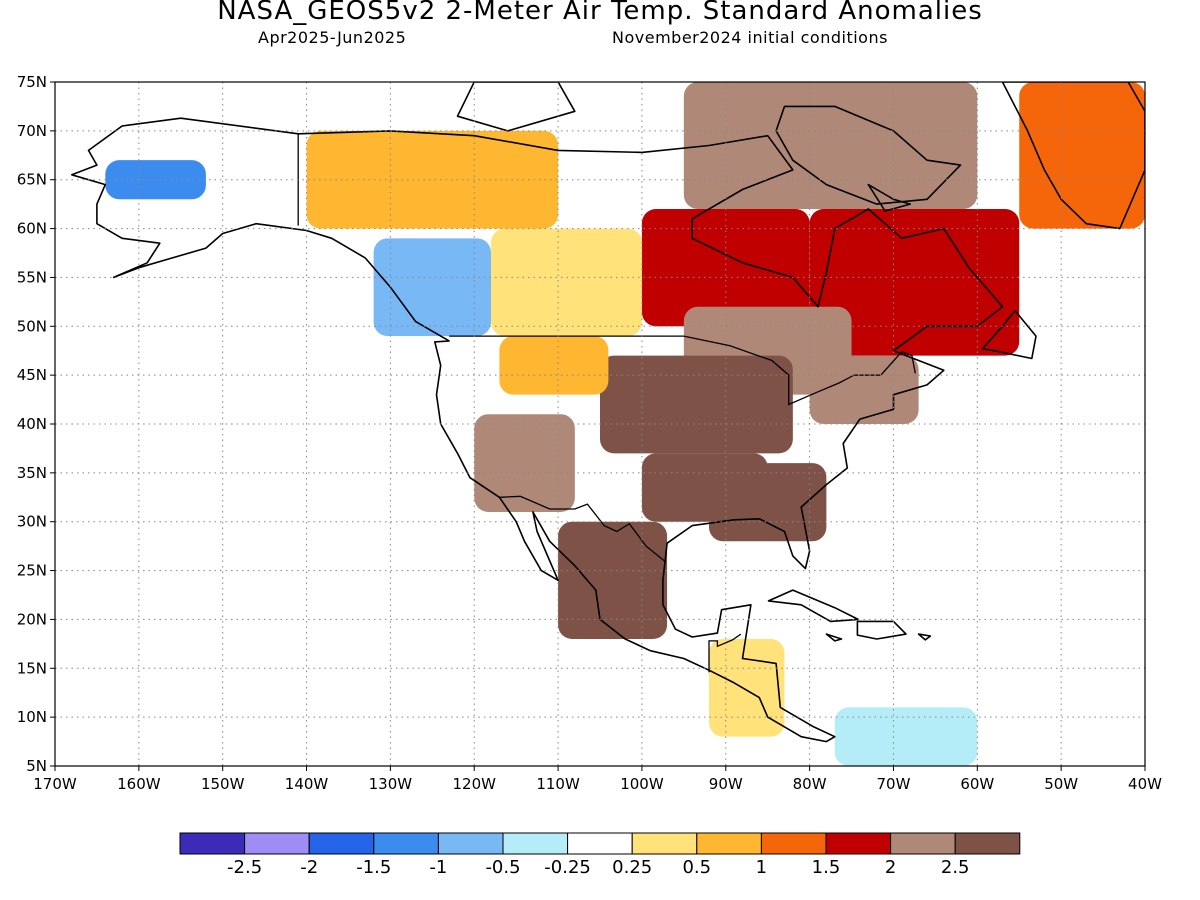  Describe the element at coordinates (726, 784) in the screenshot. I see `lon-label: 90W` at that location.